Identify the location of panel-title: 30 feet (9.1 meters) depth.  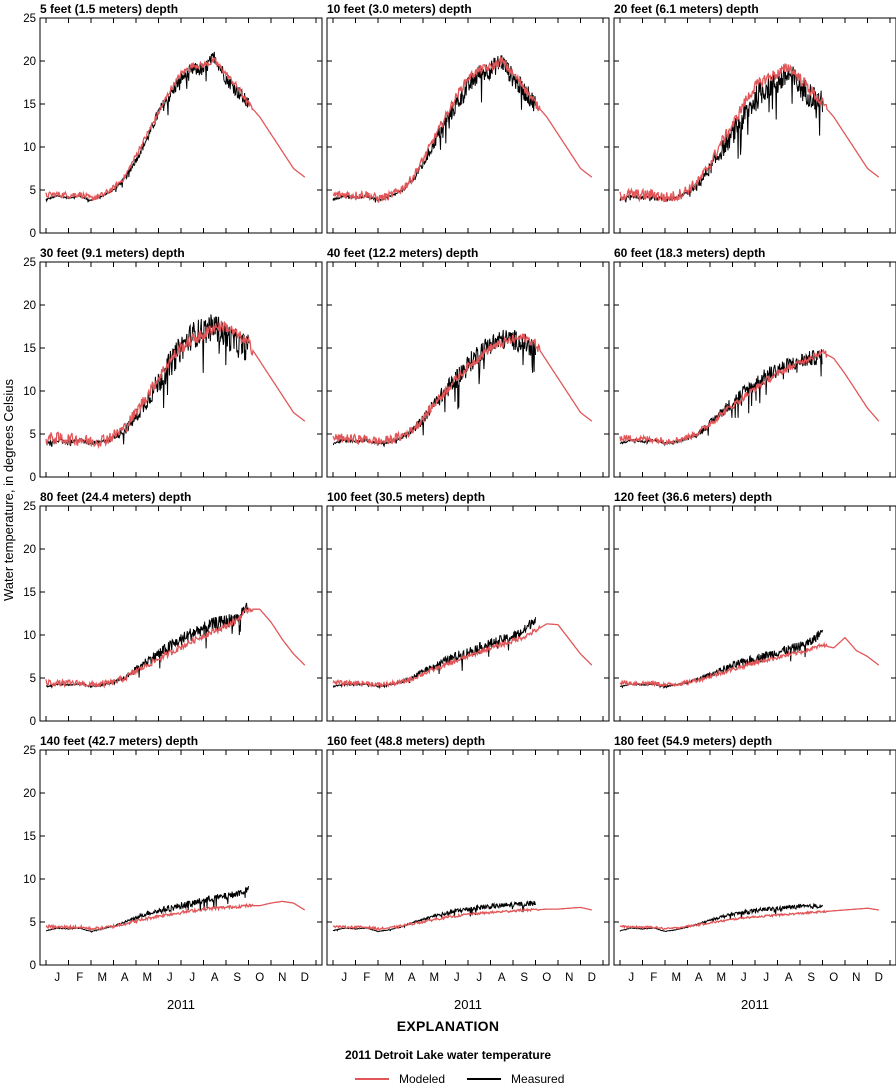
(112, 253).